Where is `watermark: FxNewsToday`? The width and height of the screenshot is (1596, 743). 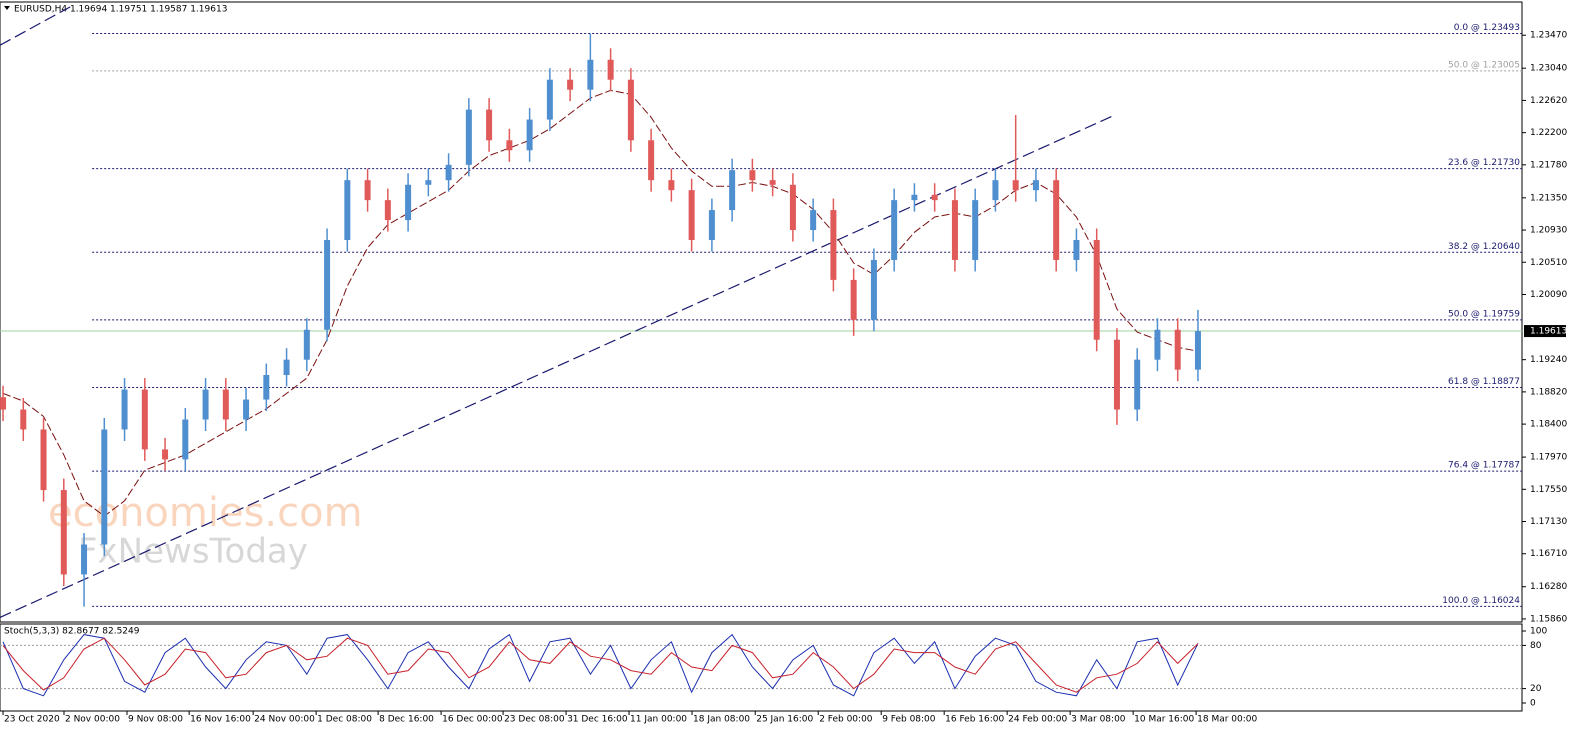
watermark: FxNewsToday is located at coordinates (193, 552).